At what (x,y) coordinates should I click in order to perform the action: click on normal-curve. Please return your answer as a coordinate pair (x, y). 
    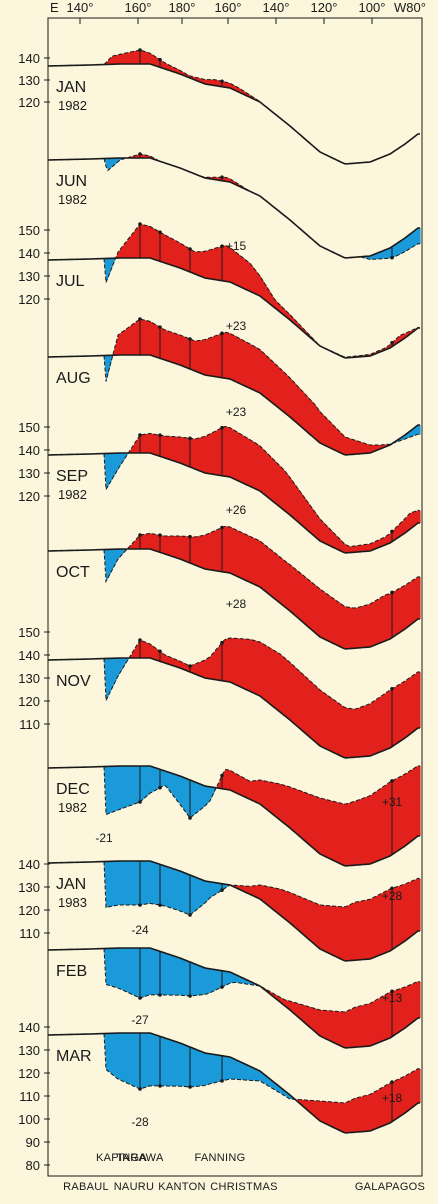
    Looking at the image, I should click on (233, 816).